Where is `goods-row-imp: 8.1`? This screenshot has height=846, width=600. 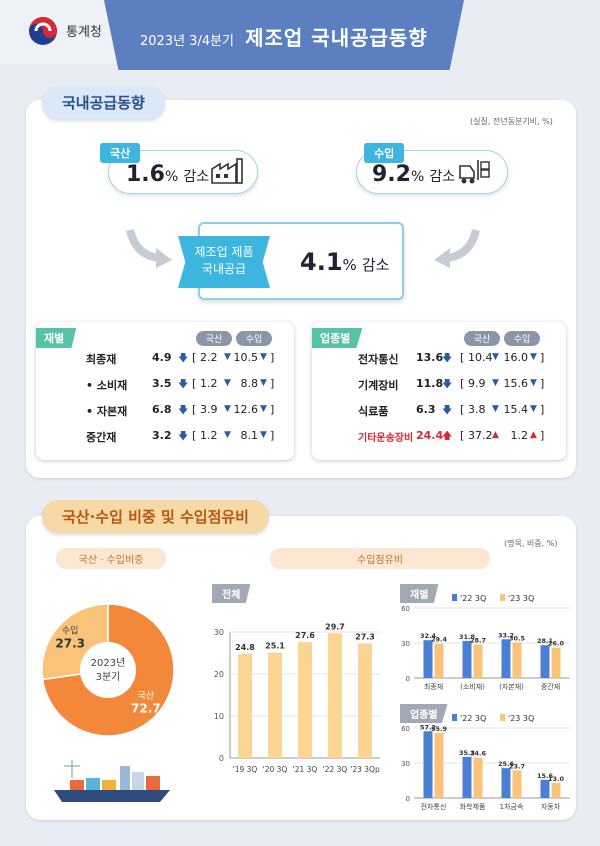 goods-row-imp: 8.1 is located at coordinates (249, 435).